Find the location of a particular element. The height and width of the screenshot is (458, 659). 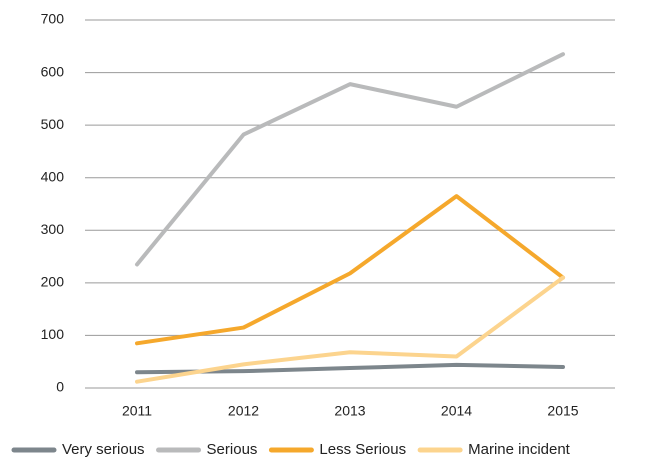

y-tick-label: 600 is located at coordinates (53, 71).